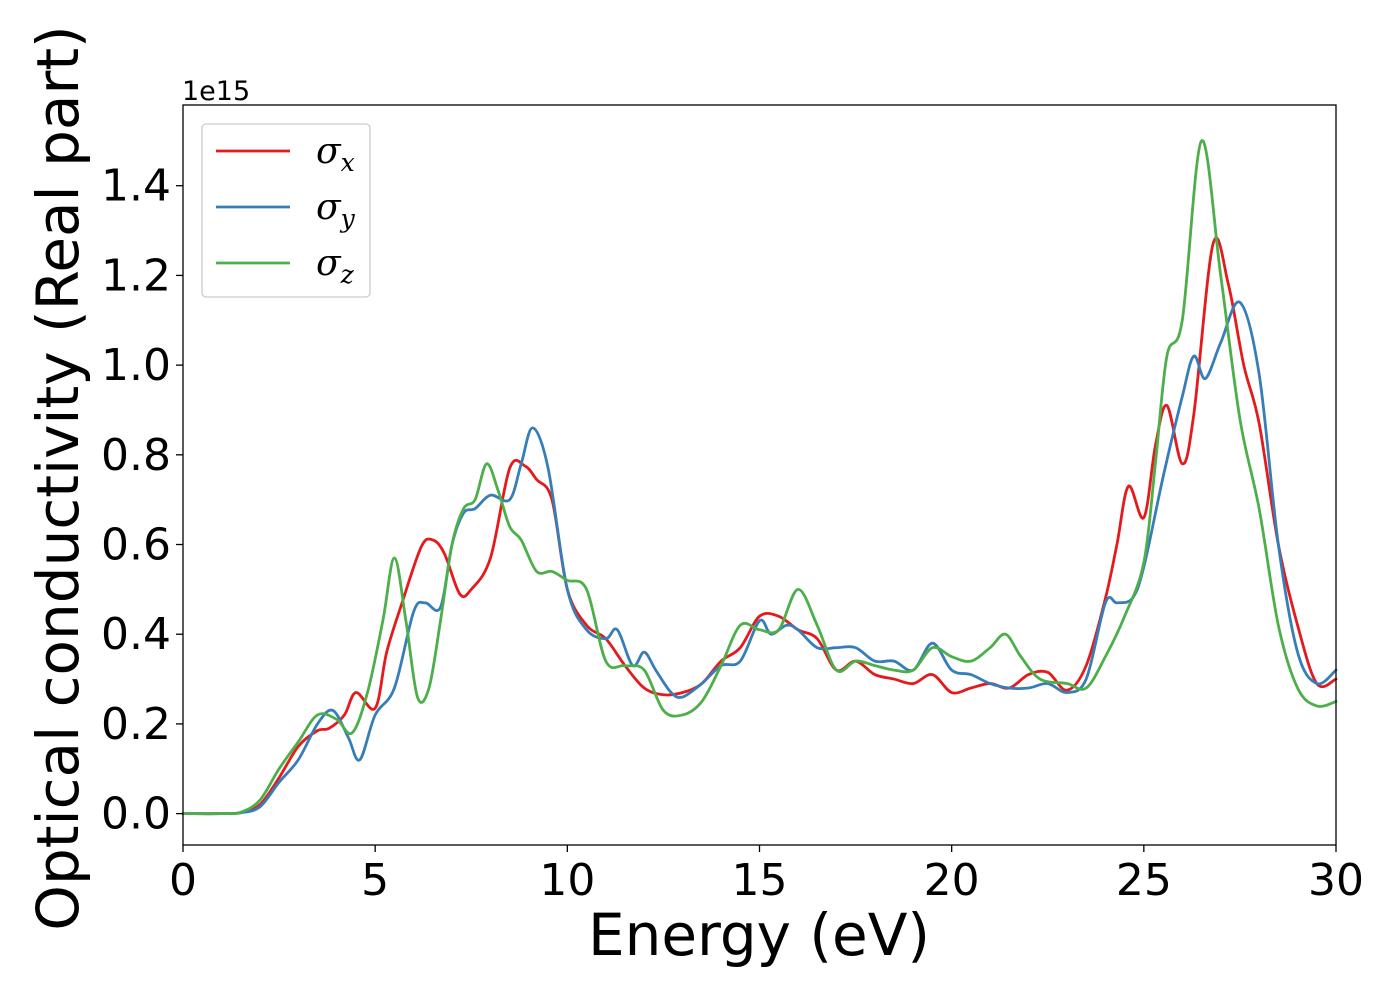 This screenshot has height=1000, width=1400. What do you see at coordinates (1336, 880) in the screenshot?
I see `x-tick-label: 30` at bounding box center [1336, 880].